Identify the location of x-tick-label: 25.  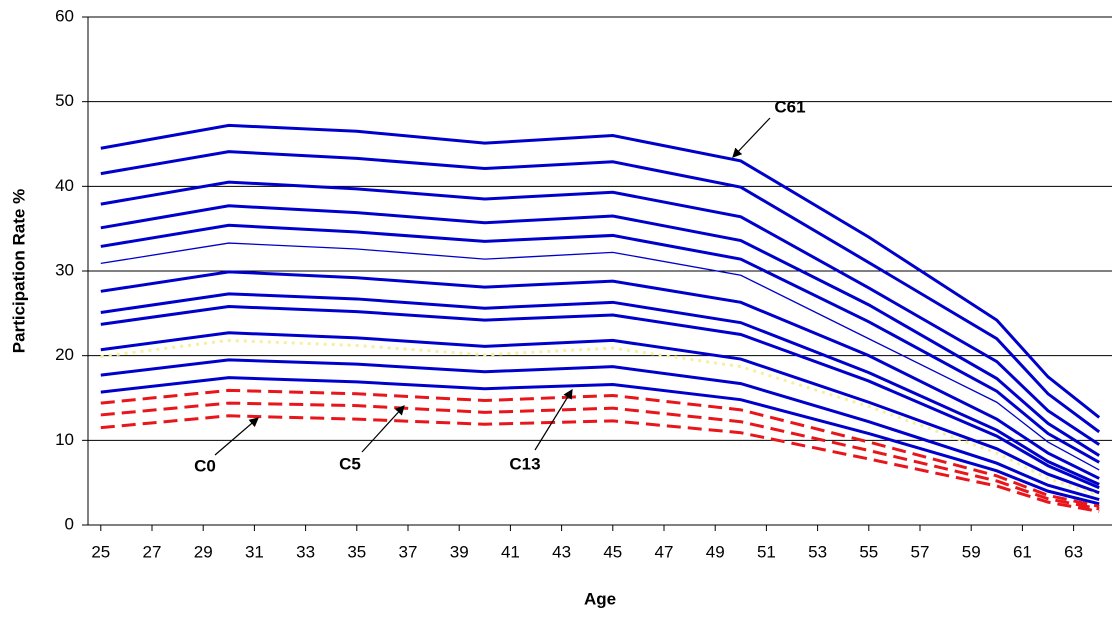
(100, 551).